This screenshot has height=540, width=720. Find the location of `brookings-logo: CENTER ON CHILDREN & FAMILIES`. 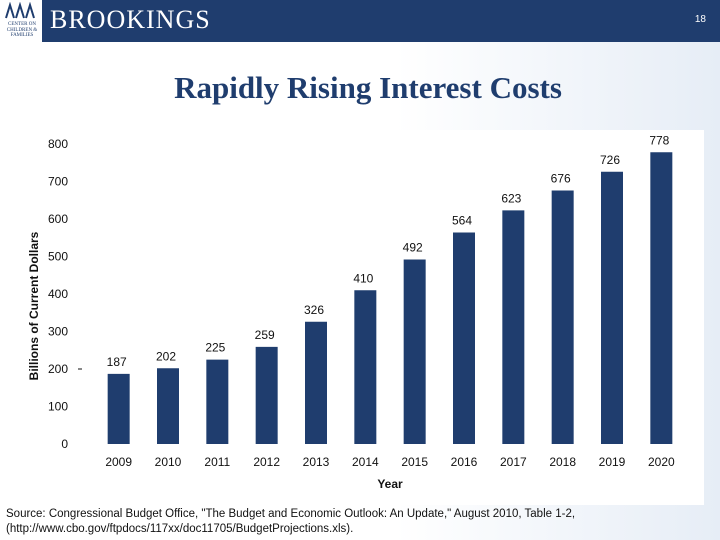

brookings-logo: CENTER ON CHILDREN & FAMILIES is located at coordinates (21, 21).